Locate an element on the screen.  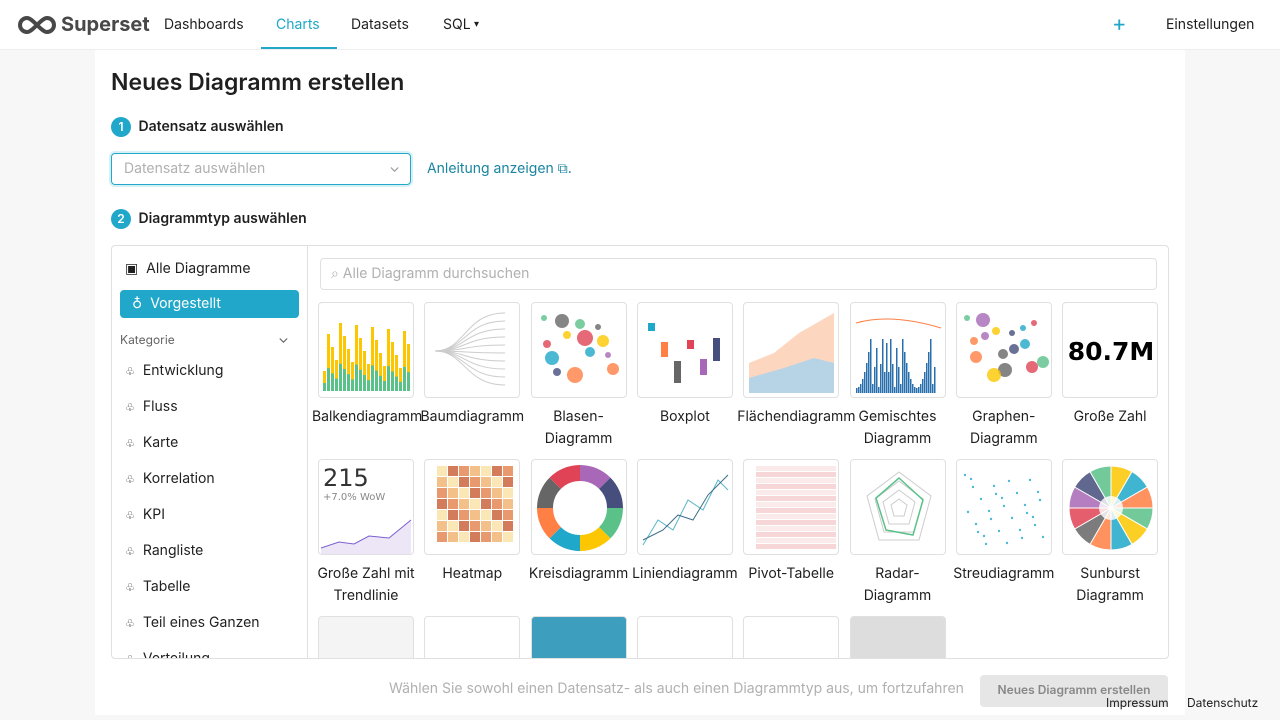
logo-icon is located at coordinates (37, 25).